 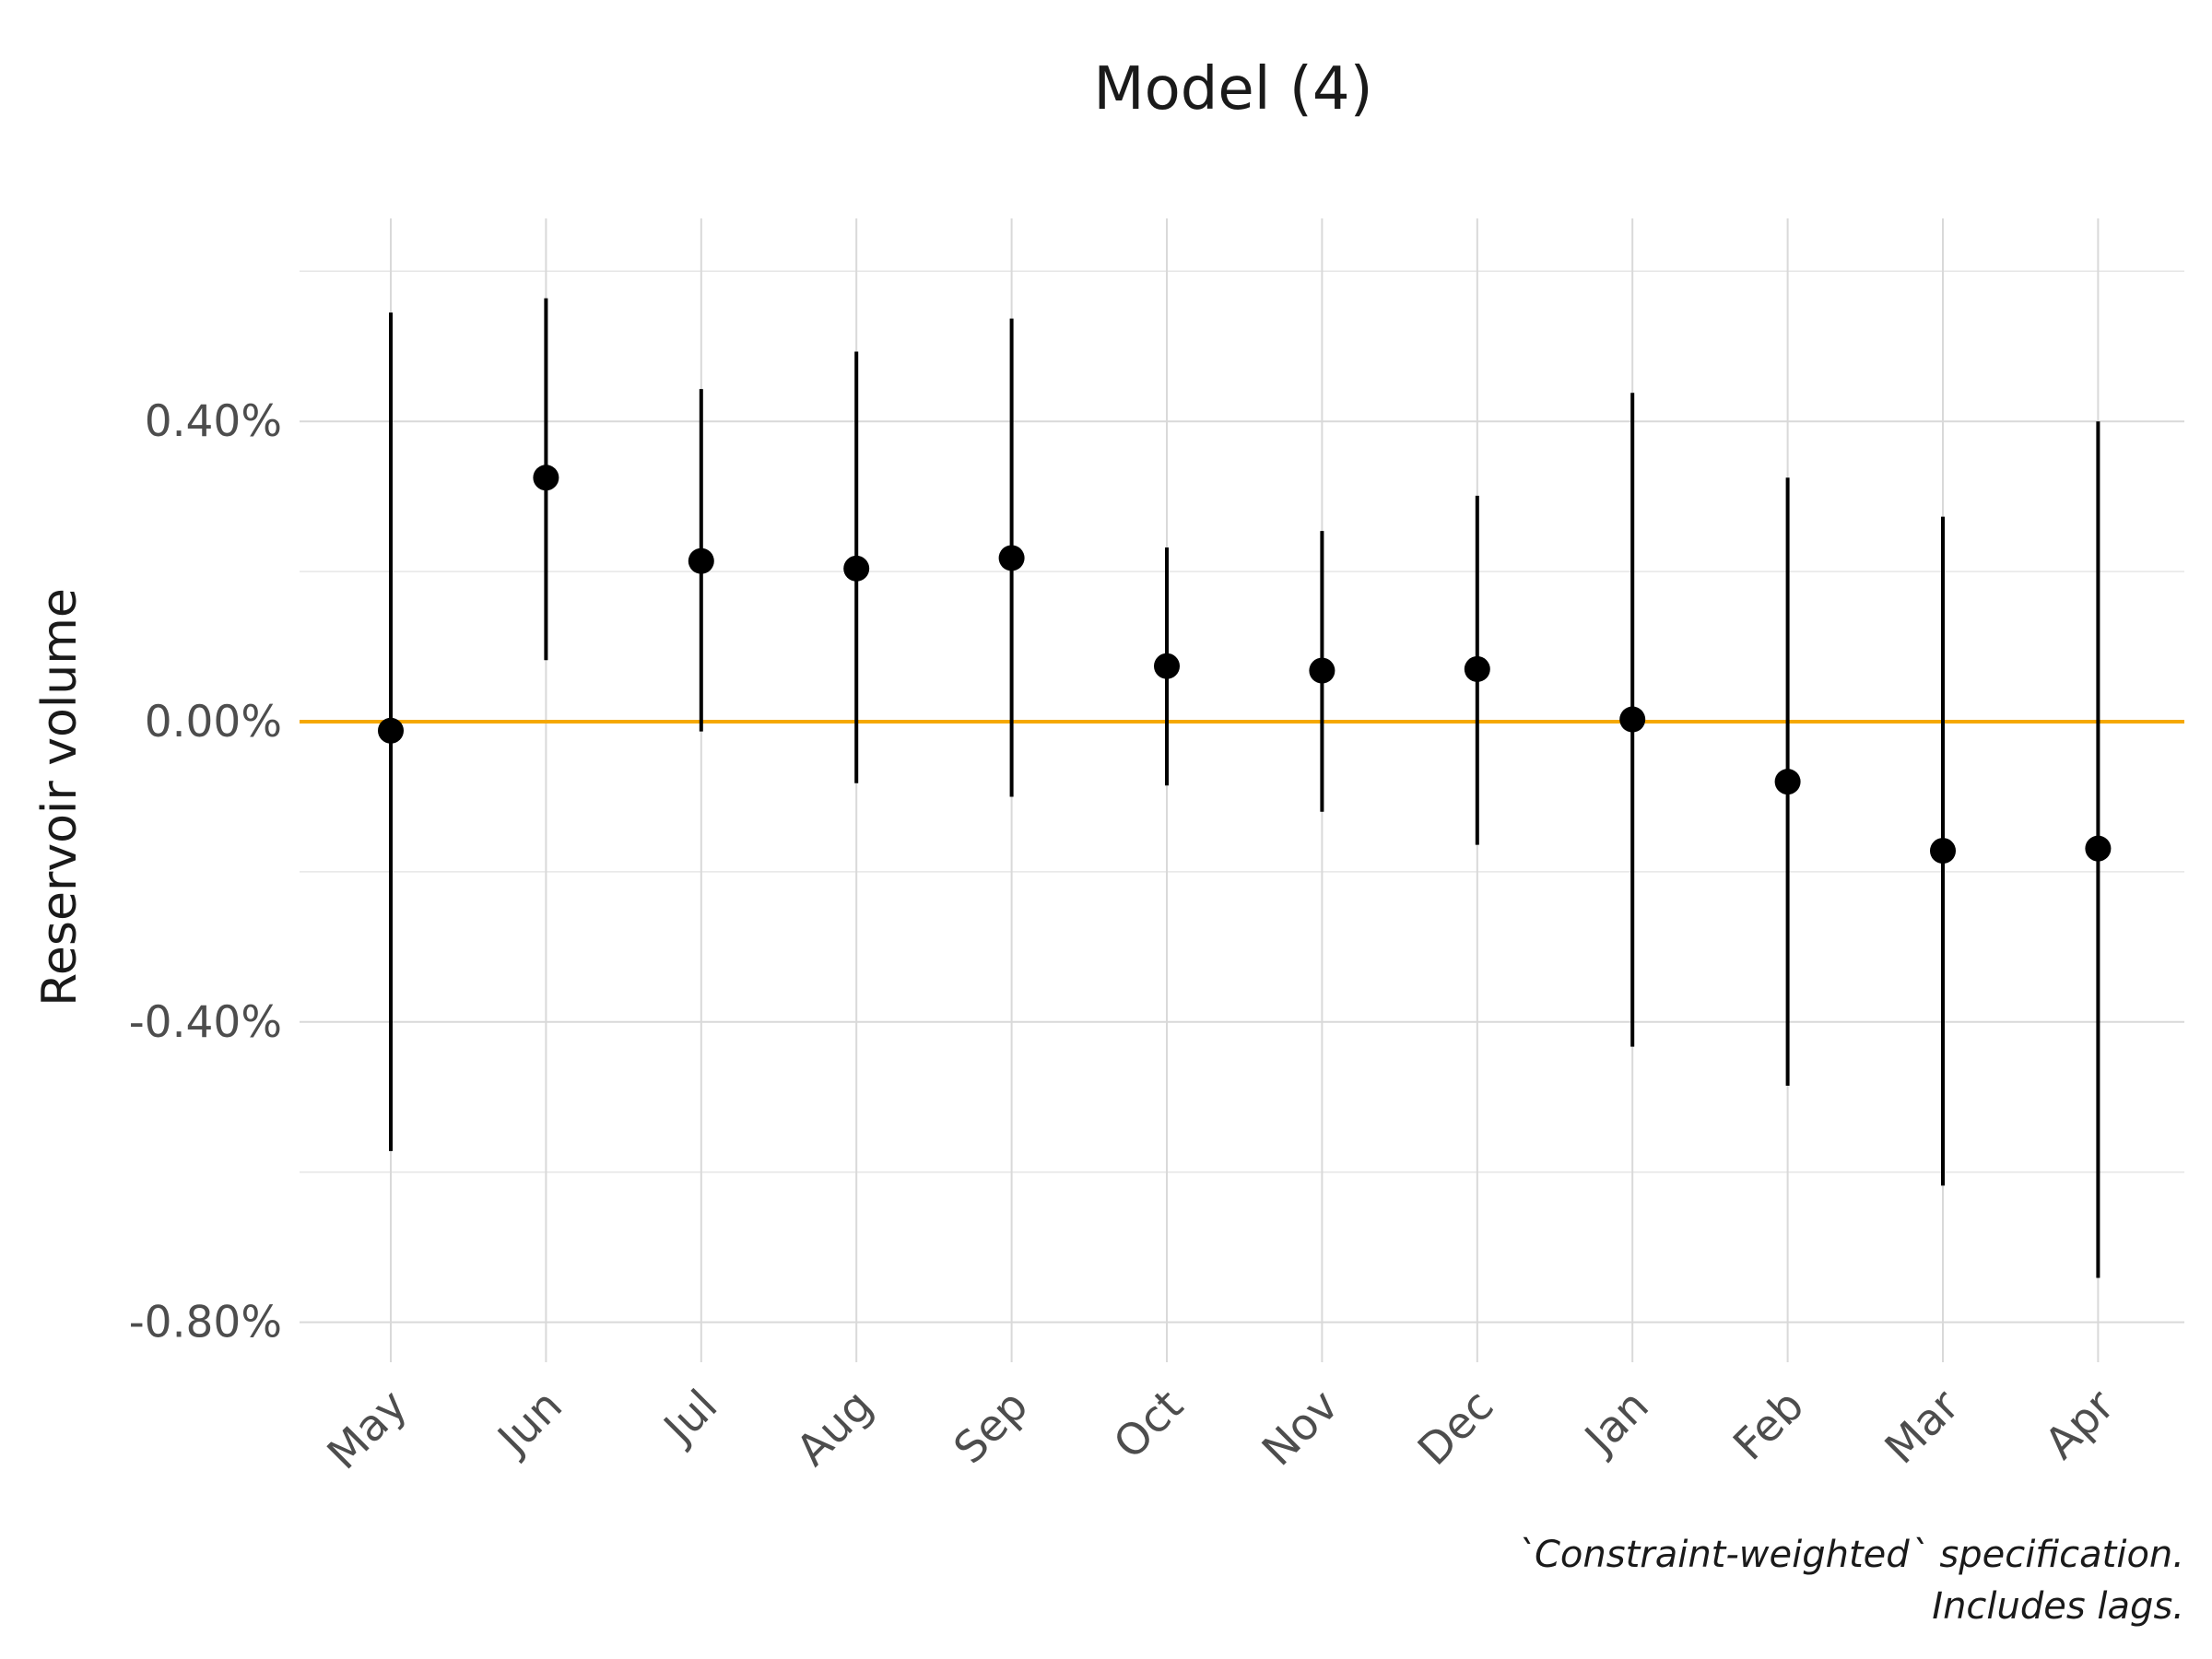 What do you see at coordinates (2079, 1424) in the screenshot?
I see `x-tick-label-apr: Apr` at bounding box center [2079, 1424].